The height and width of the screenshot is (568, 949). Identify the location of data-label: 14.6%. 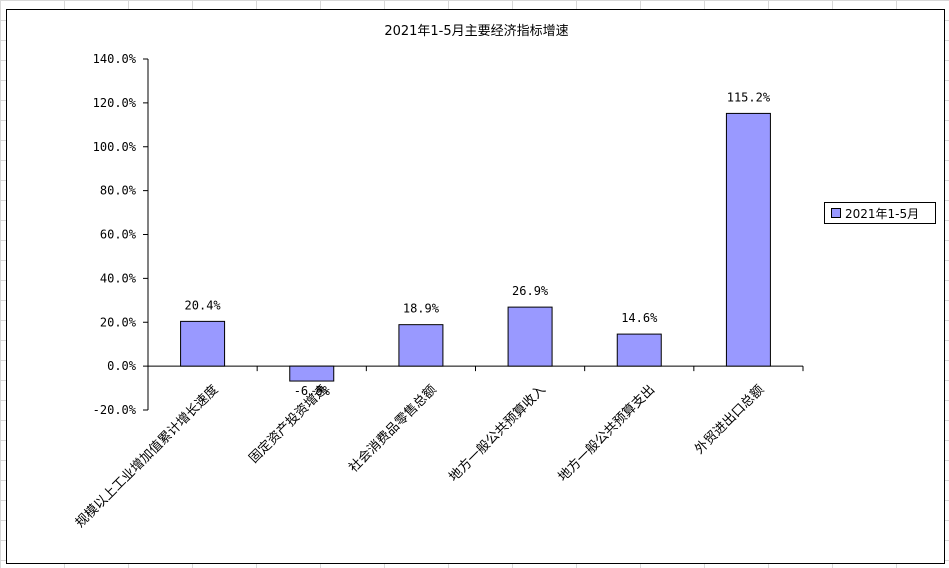
(639, 318).